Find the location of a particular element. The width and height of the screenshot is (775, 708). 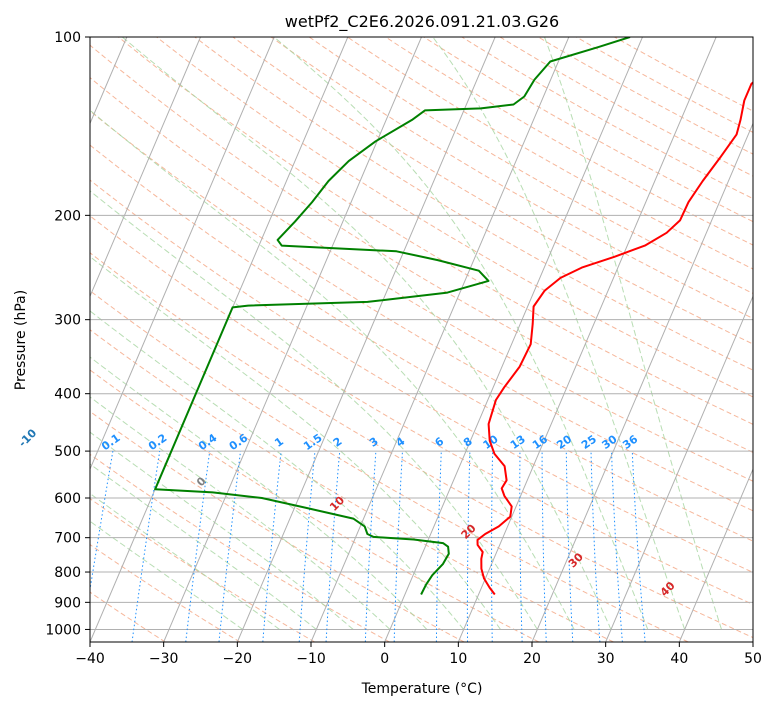

y-tick-label: 300 is located at coordinates (67, 321).